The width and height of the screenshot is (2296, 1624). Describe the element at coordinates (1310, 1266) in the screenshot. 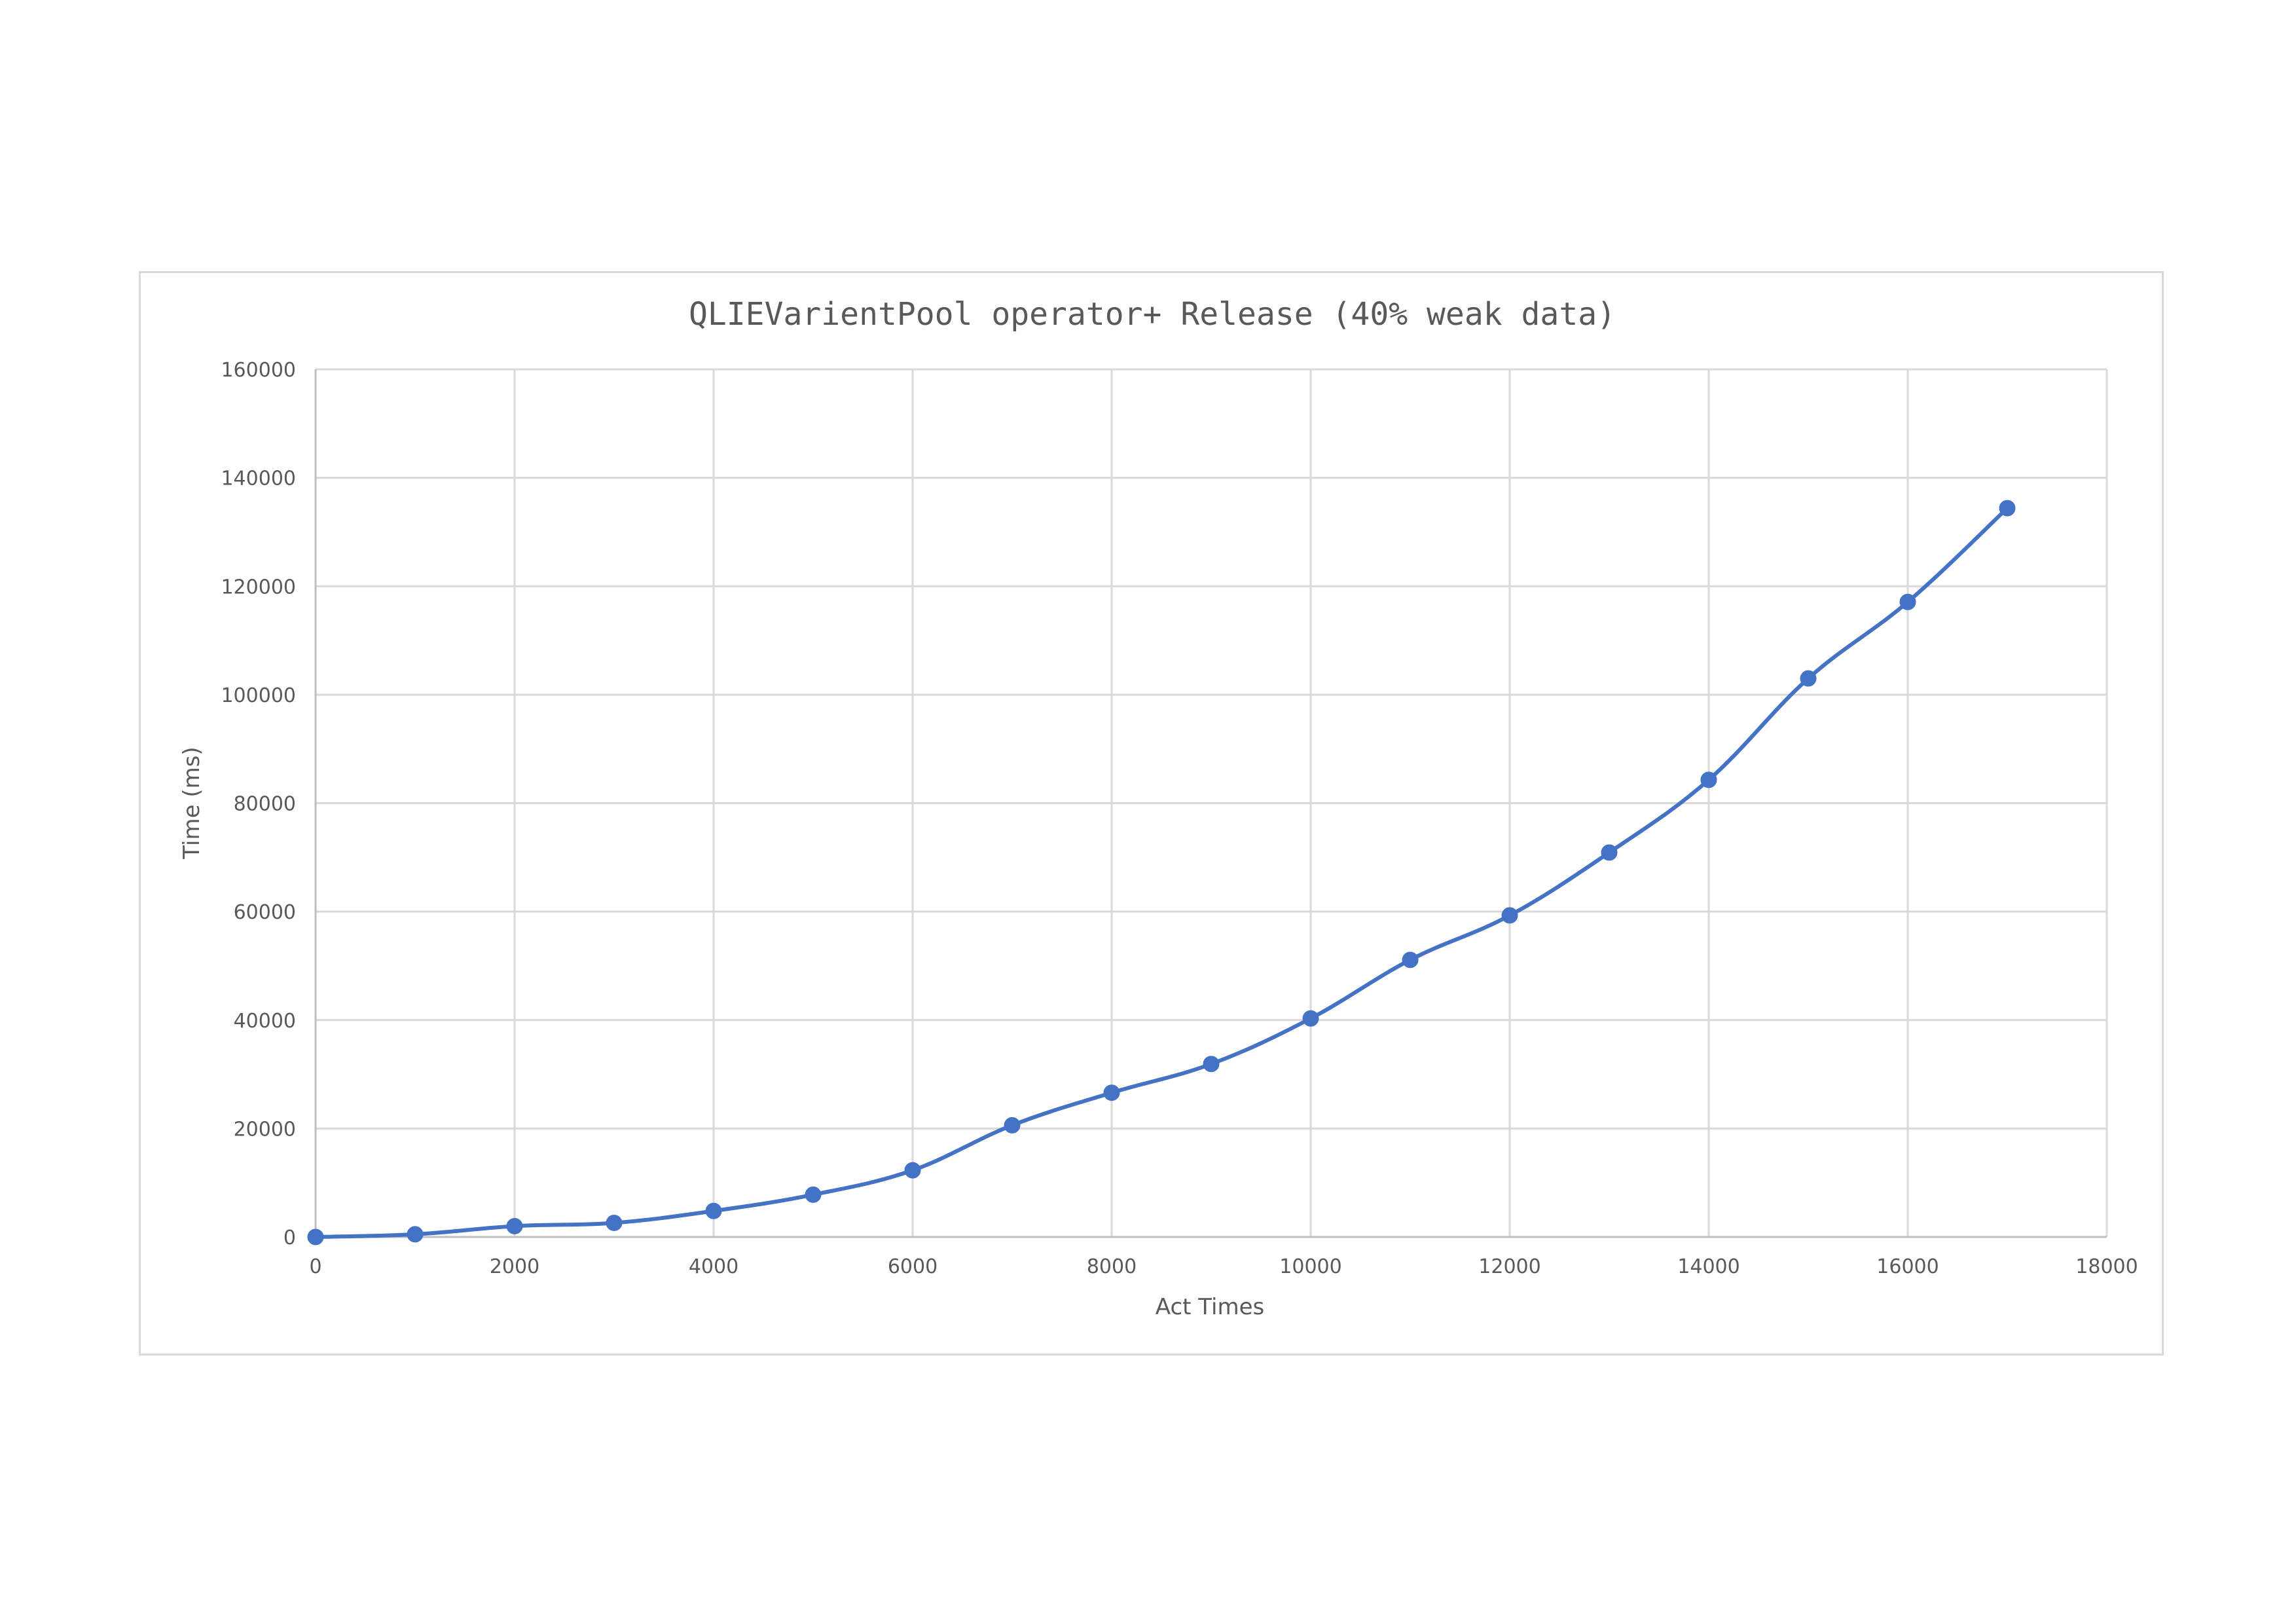

I see `x-tick-label: 10000` at that location.